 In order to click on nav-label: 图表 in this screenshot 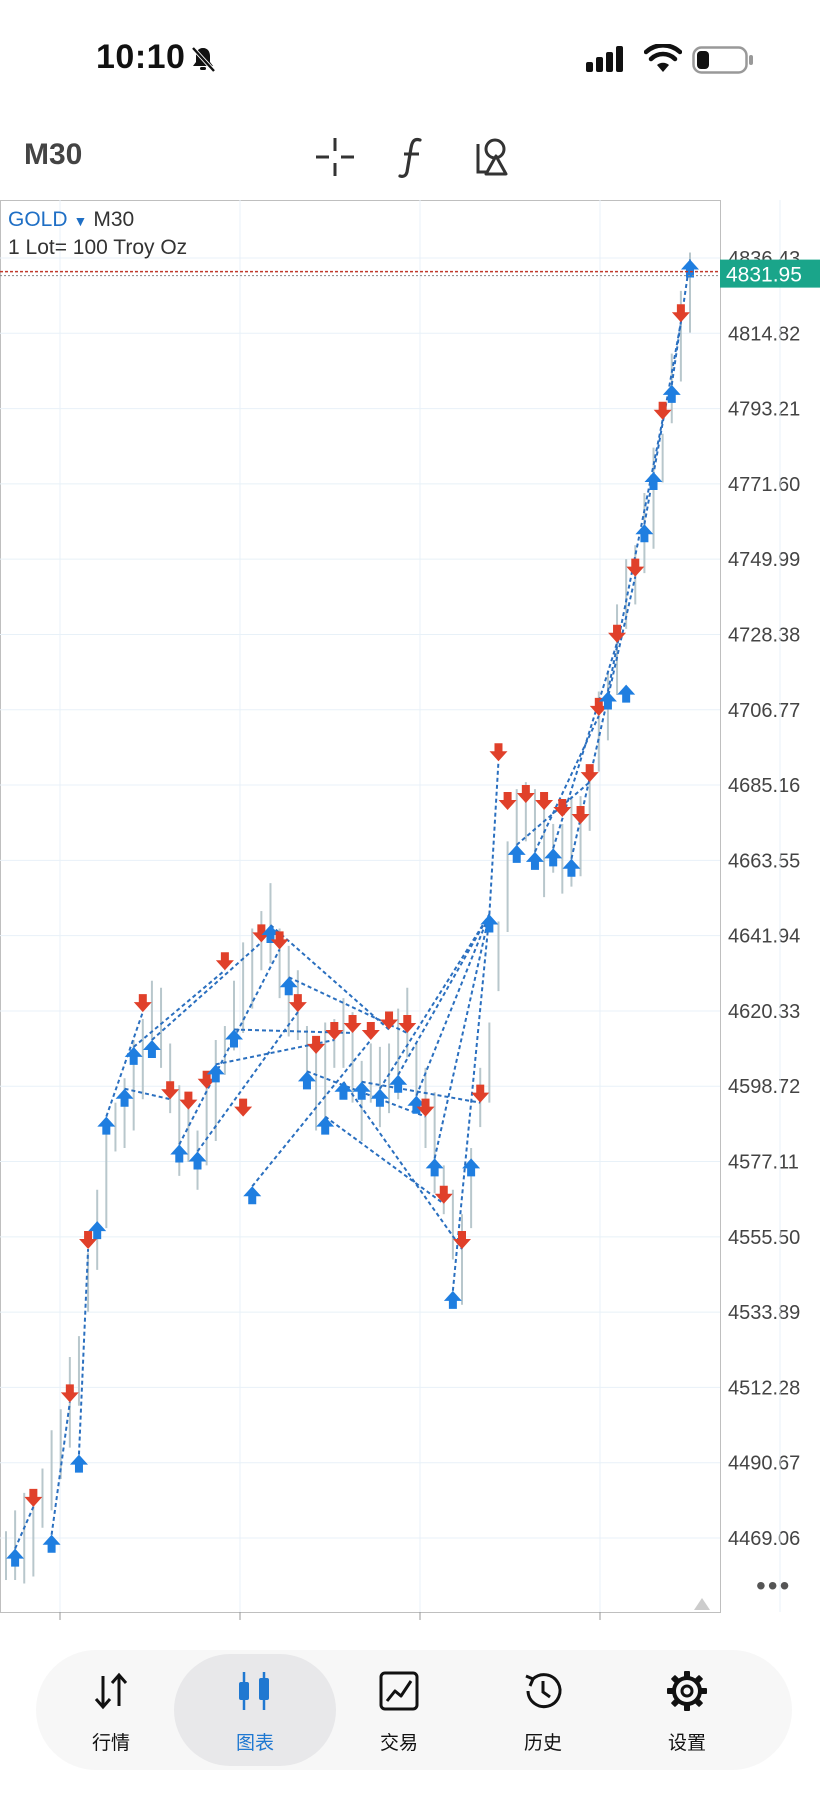, I will do `click(254, 1743)`.